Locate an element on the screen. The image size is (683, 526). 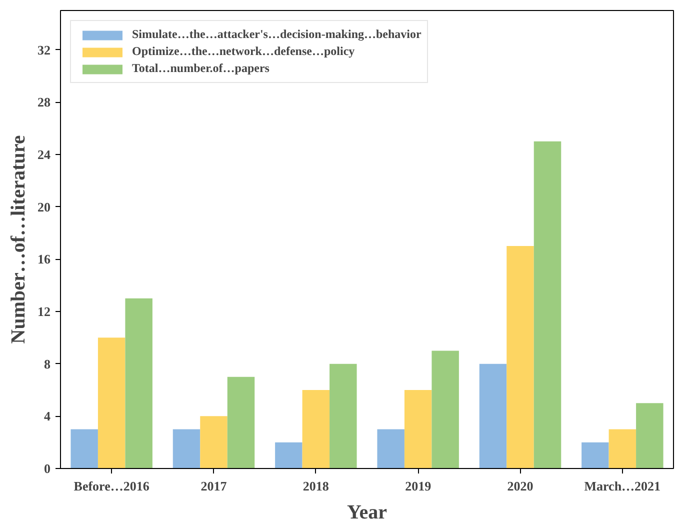
legend-label: Total…number.of…papers is located at coordinates (201, 68).